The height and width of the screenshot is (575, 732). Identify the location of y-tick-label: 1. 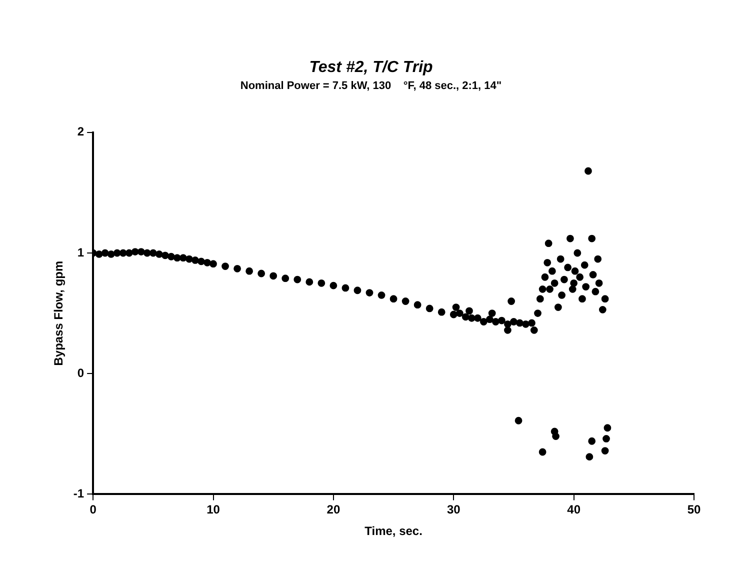
(80, 252).